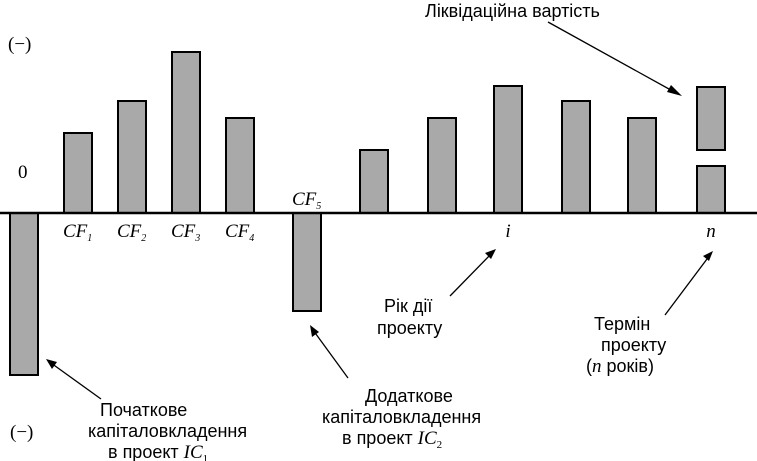  What do you see at coordinates (401, 417) in the screenshot?
I see `additional-investment-line2: капіталовкладення` at bounding box center [401, 417].